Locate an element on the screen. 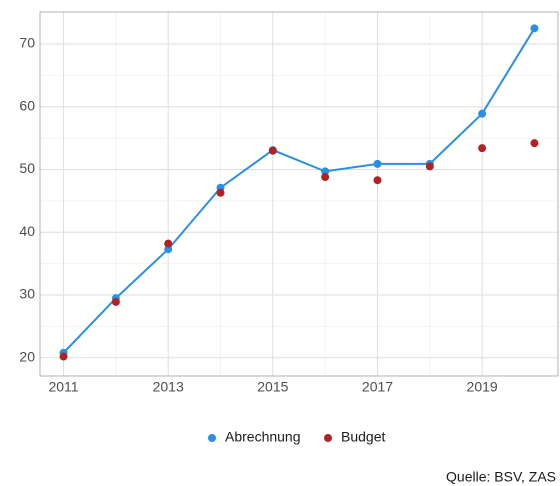 The height and width of the screenshot is (486, 560). y-tick-label: 70 is located at coordinates (27, 43).